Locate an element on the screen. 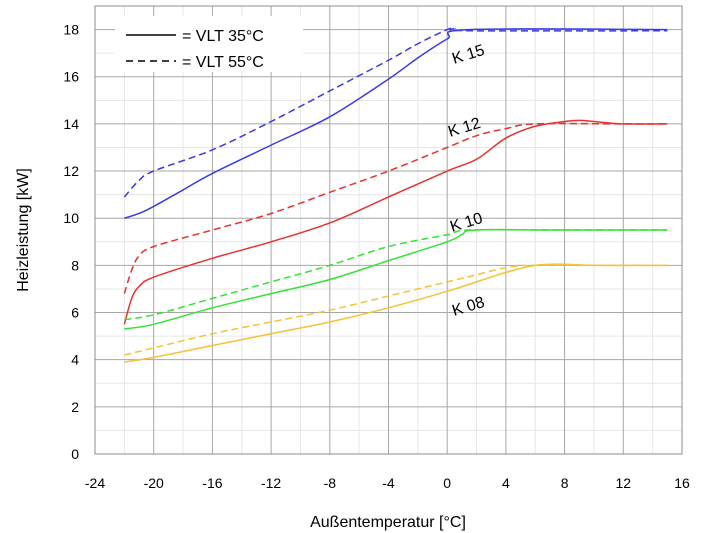 The image size is (708, 533). x-axis-label: Außentemperatur [°C] is located at coordinates (388, 522).